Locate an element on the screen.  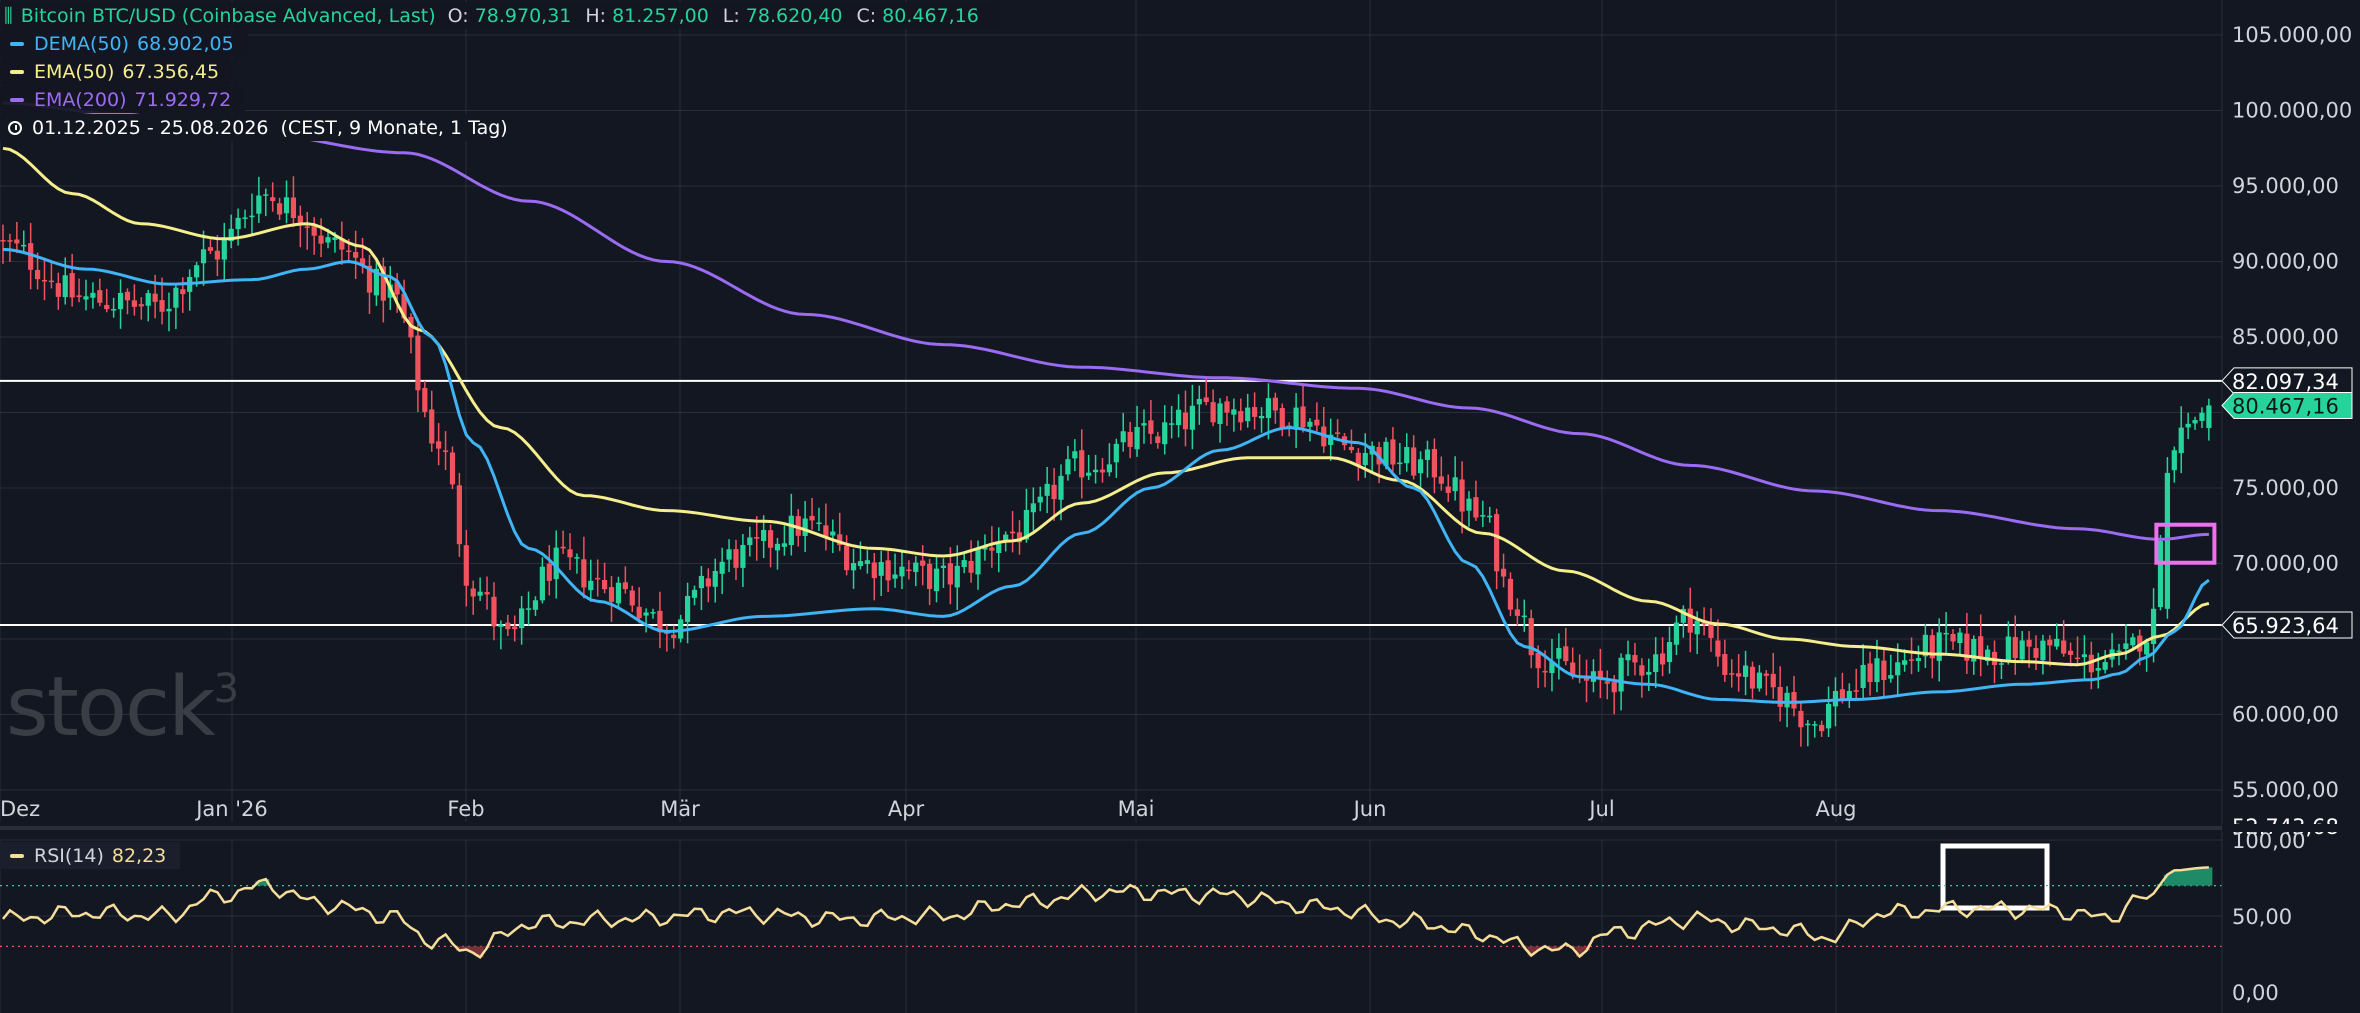
rsi-tick-label: 0,00 is located at coordinates (2255, 993).